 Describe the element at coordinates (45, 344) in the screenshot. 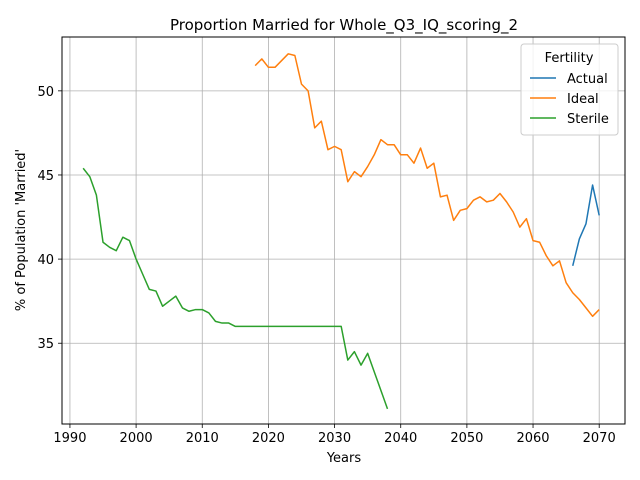

I see `y-tick-label: 35` at that location.